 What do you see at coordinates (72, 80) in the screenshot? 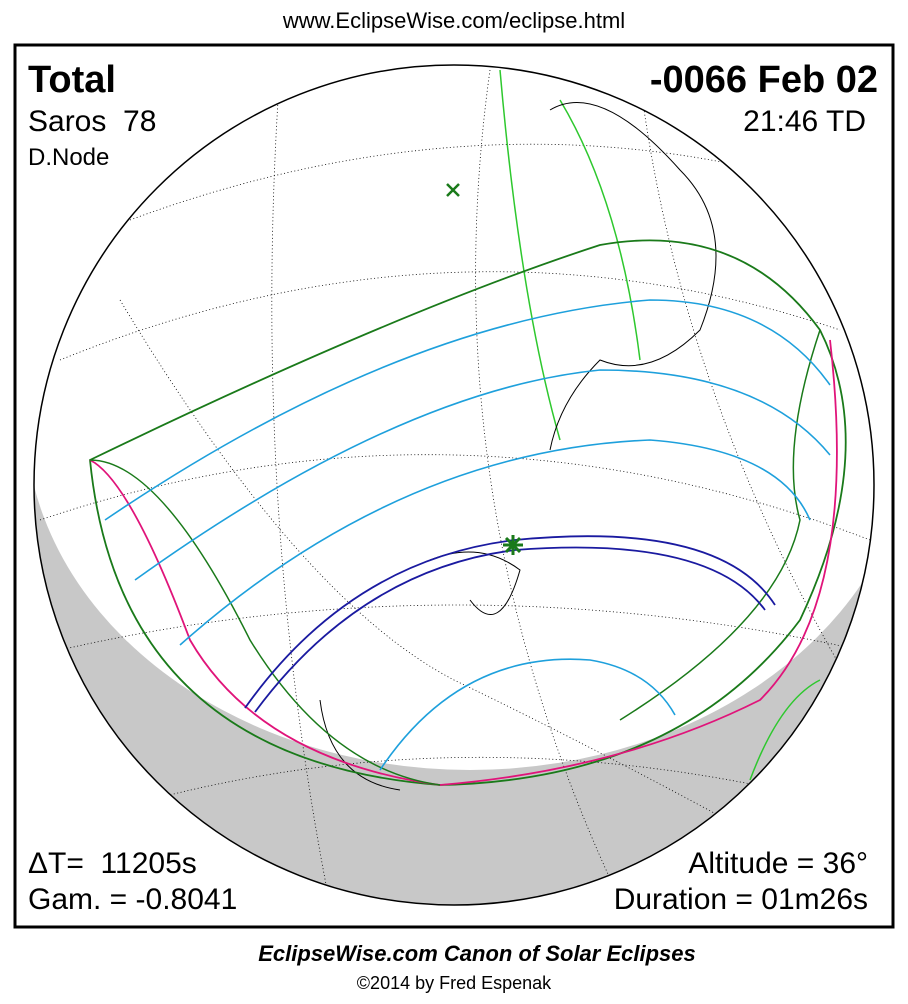
I see `eclipse-type: Total` at bounding box center [72, 80].